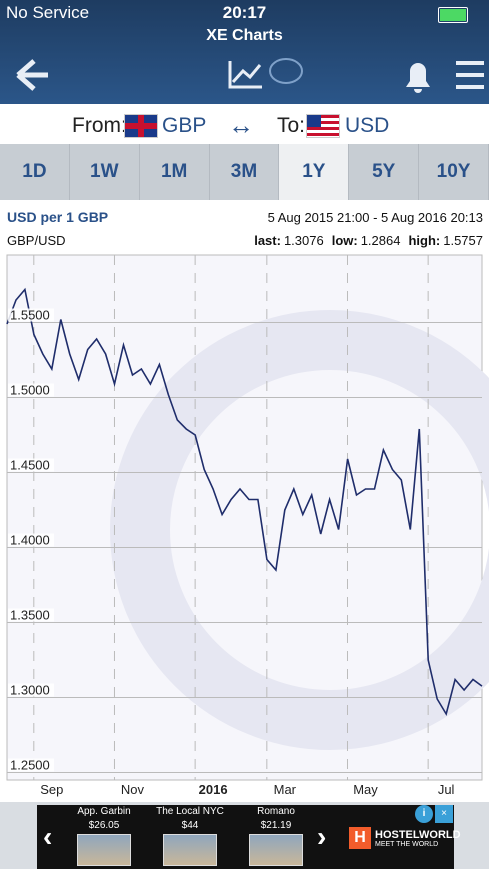  Describe the element at coordinates (276, 825) in the screenshot. I see `ad-item-price: $21.19` at that location.